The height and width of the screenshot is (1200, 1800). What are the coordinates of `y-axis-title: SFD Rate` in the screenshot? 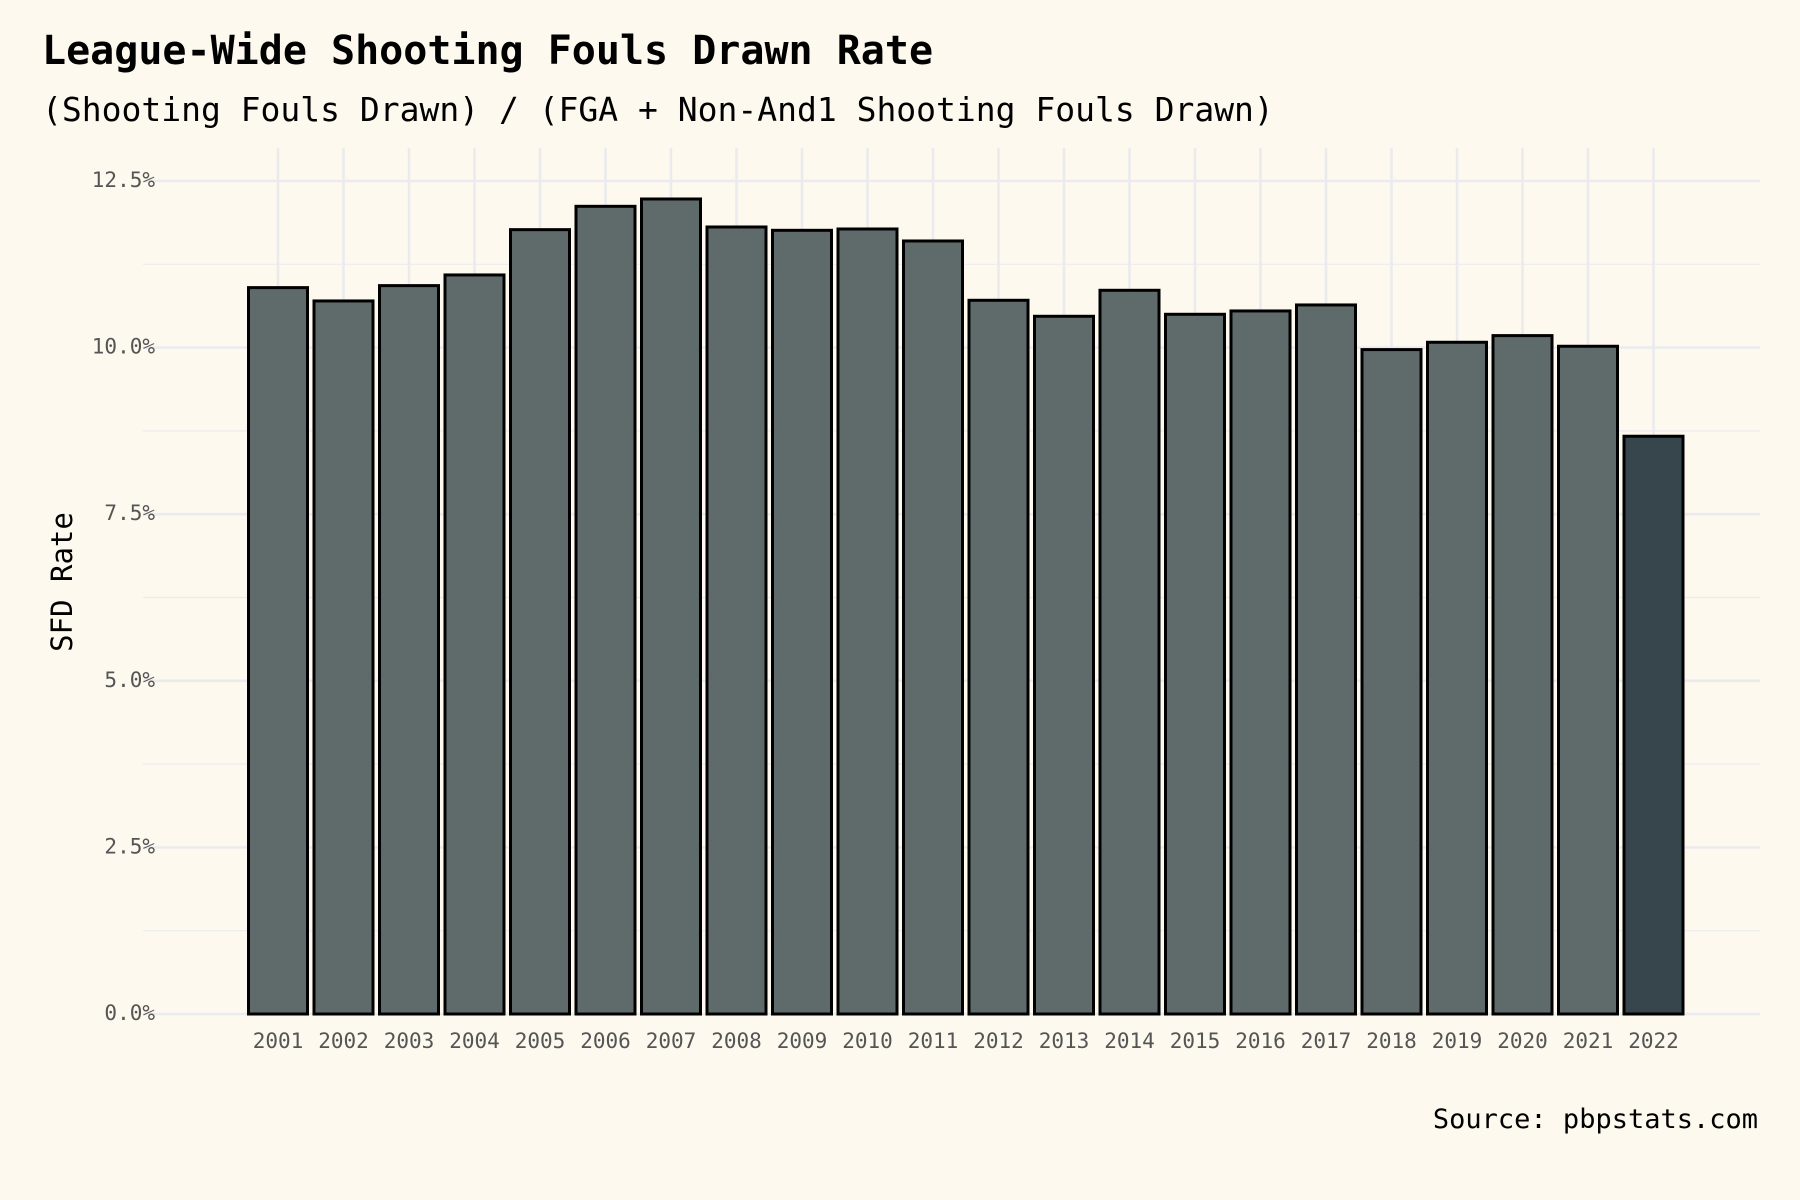 It's located at (62, 582).